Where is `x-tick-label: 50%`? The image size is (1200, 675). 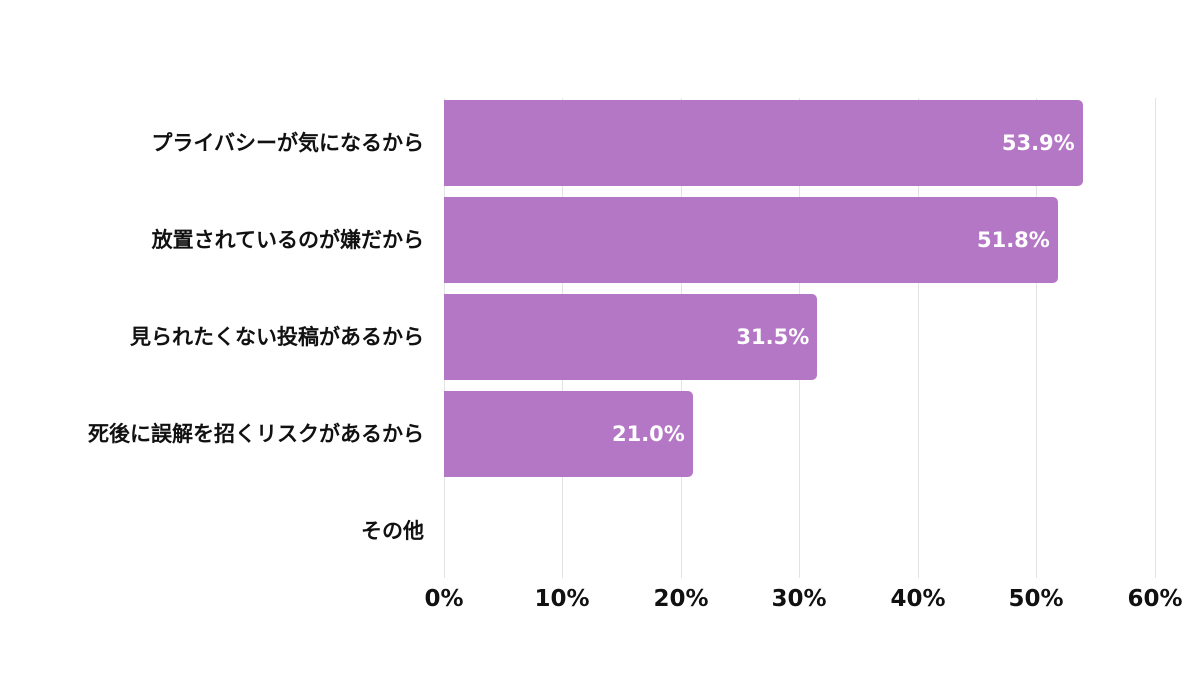
x-tick-label: 50% is located at coordinates (1036, 599).